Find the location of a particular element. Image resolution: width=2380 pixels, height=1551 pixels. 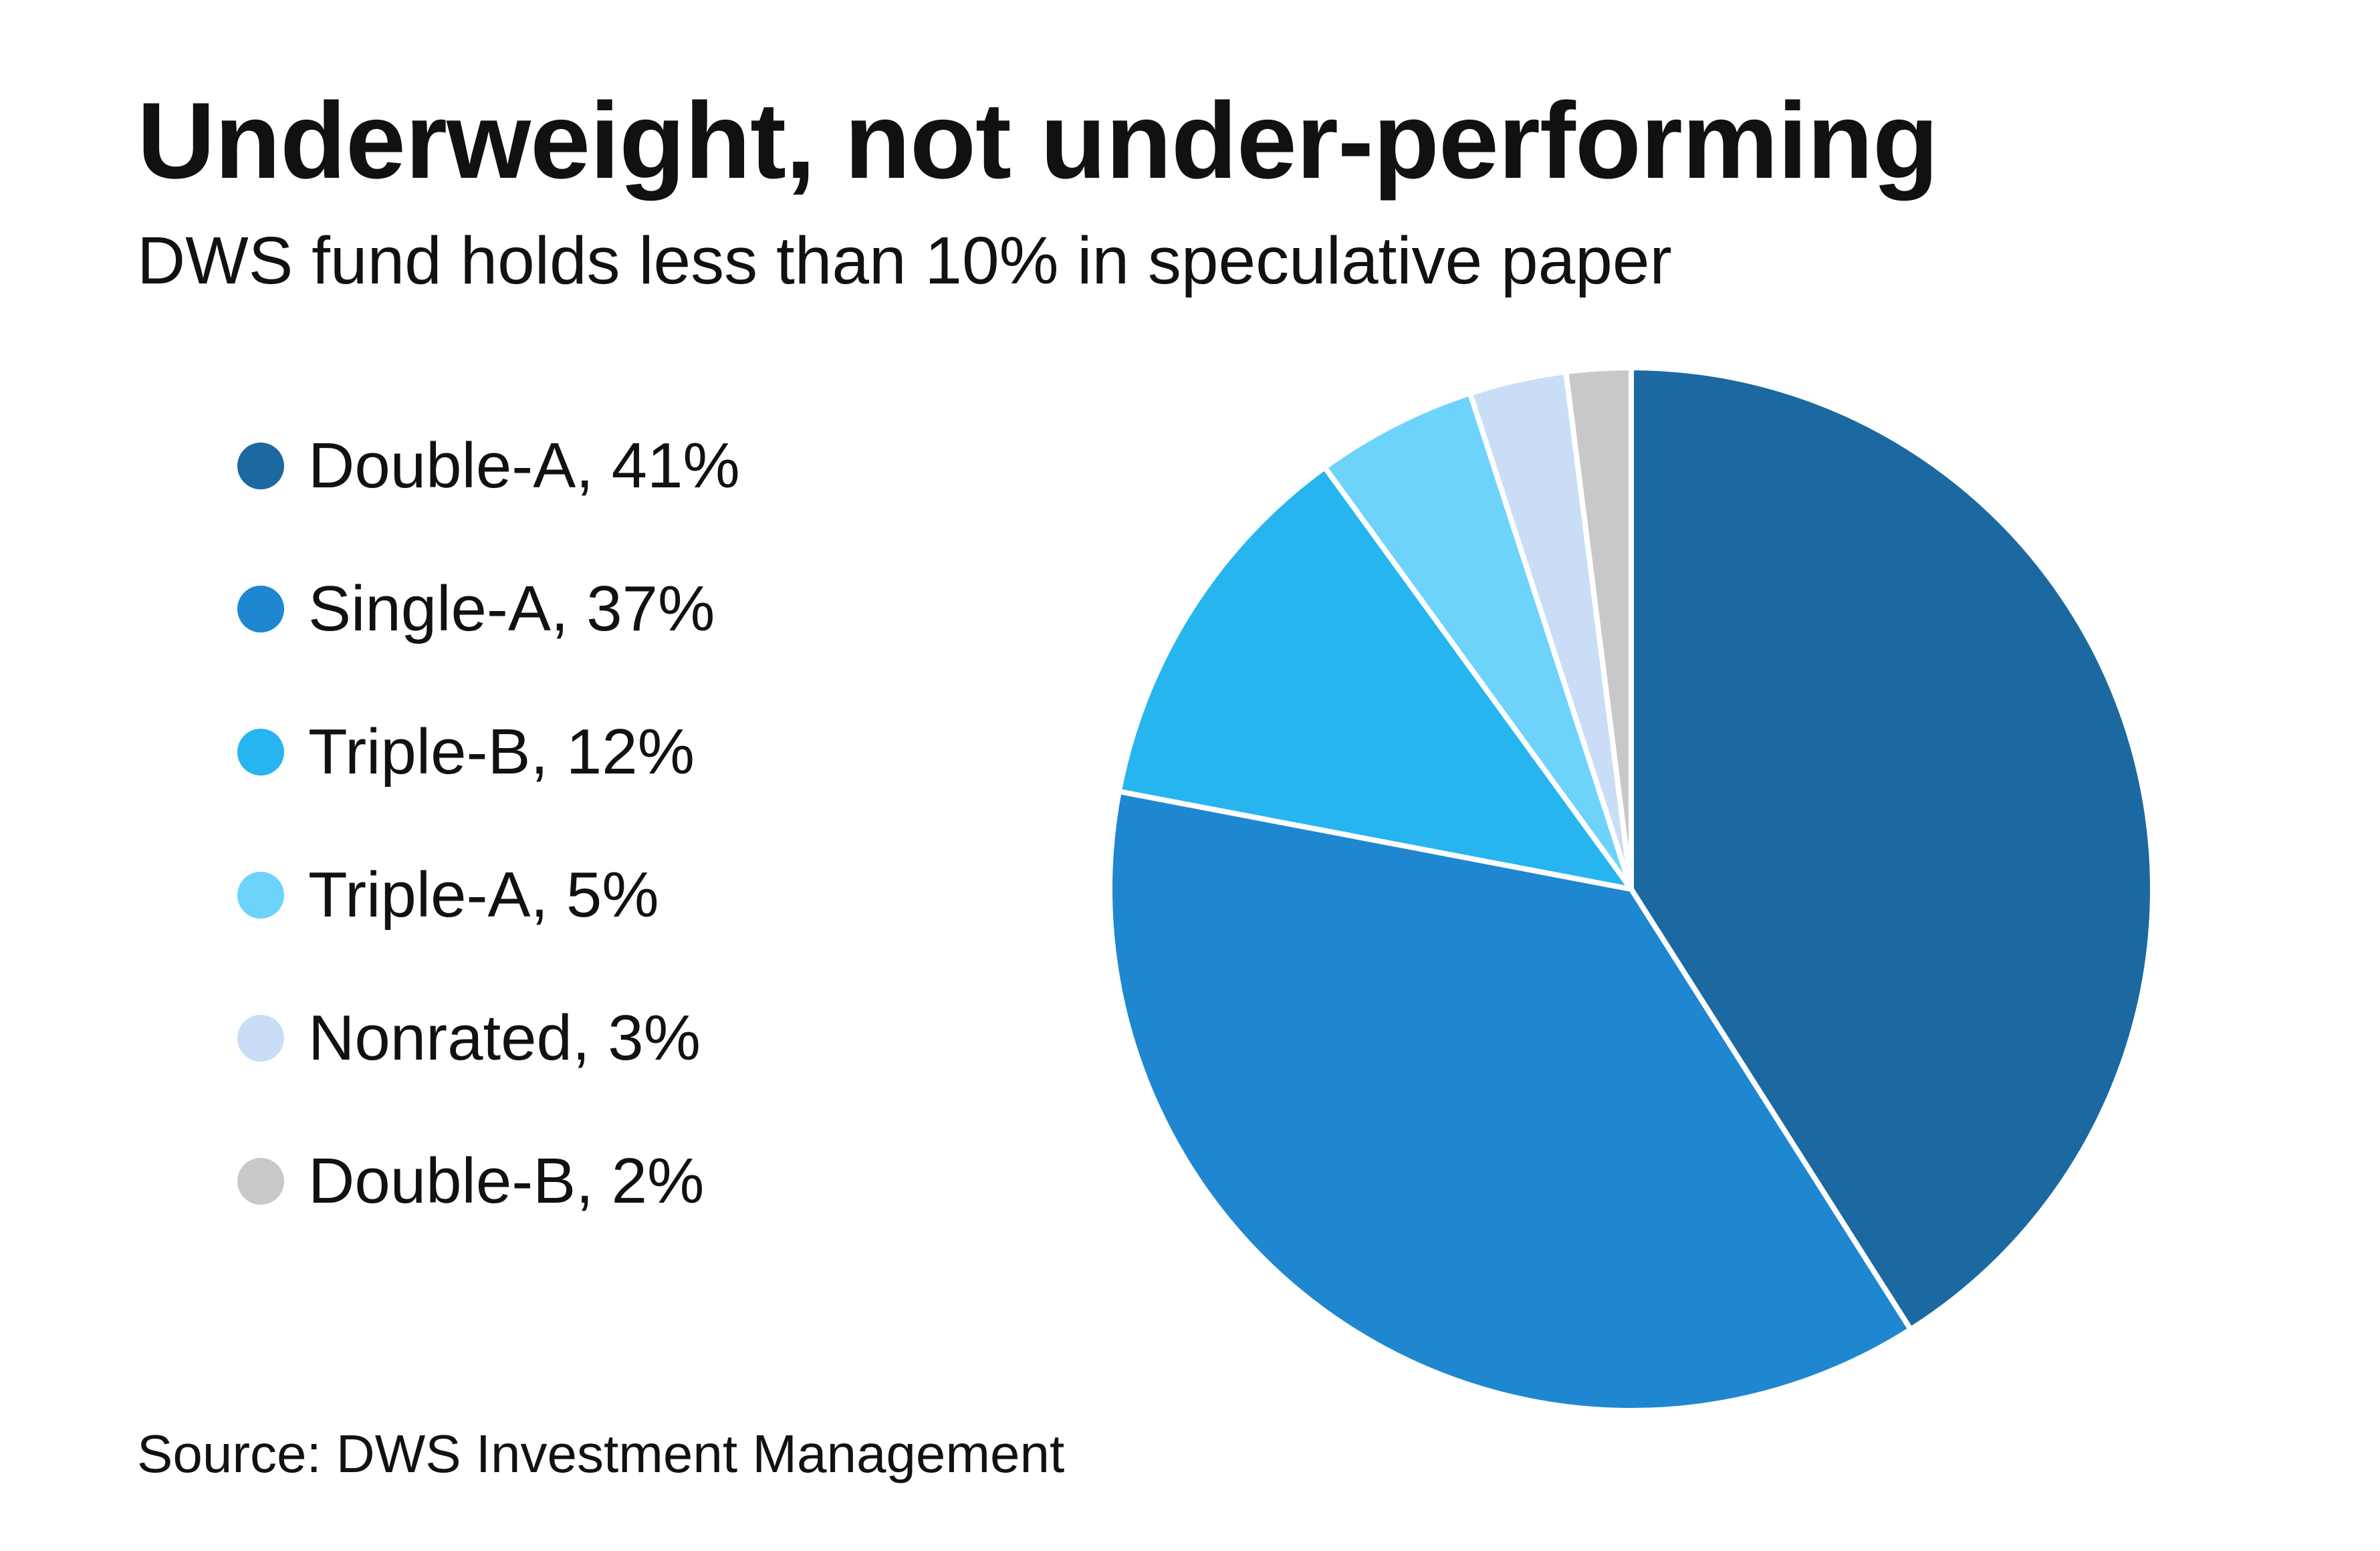

legend-label-double-a: Double-A, 41% is located at coordinates (524, 465).